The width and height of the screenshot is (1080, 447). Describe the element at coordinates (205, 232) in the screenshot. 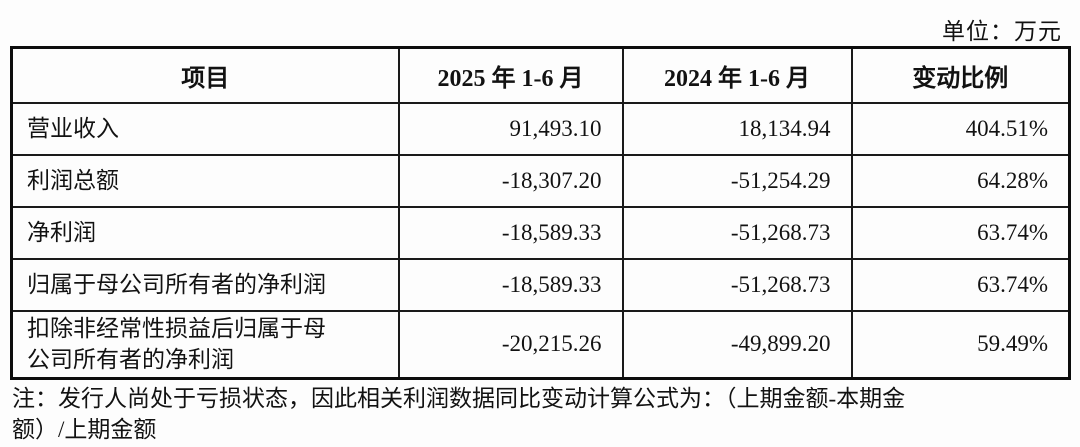

I see `item-cell: 净利润` at that location.